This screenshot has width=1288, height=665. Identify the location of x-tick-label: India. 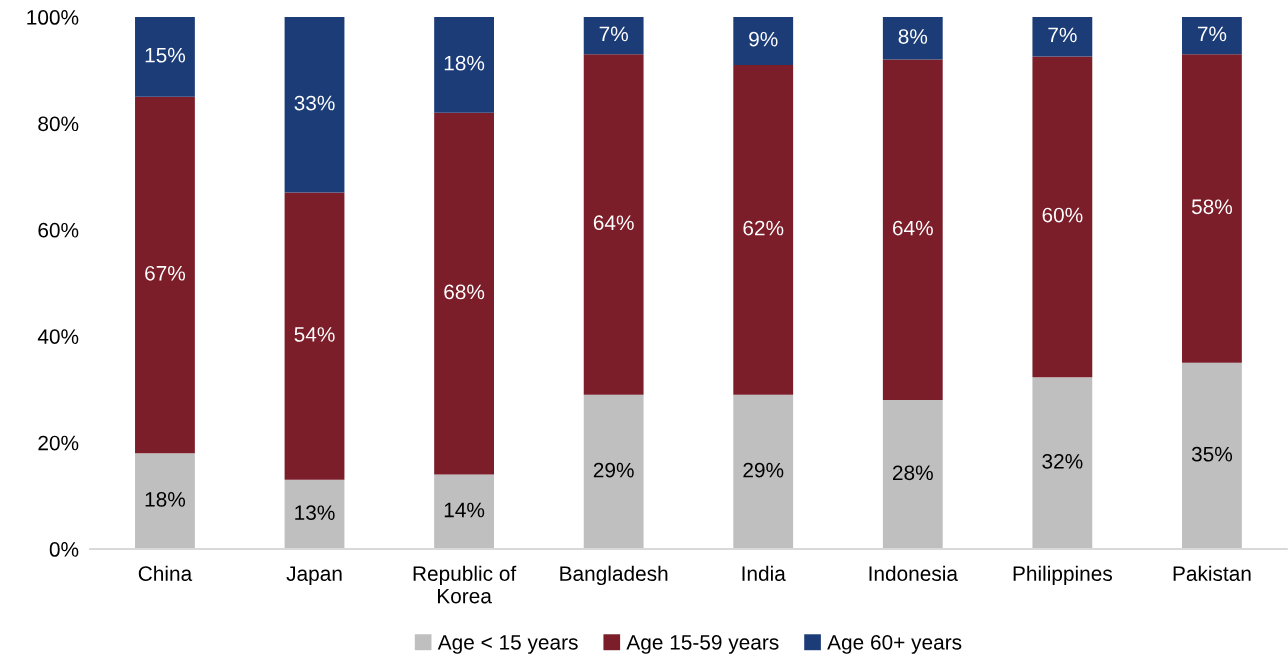
(764, 573).